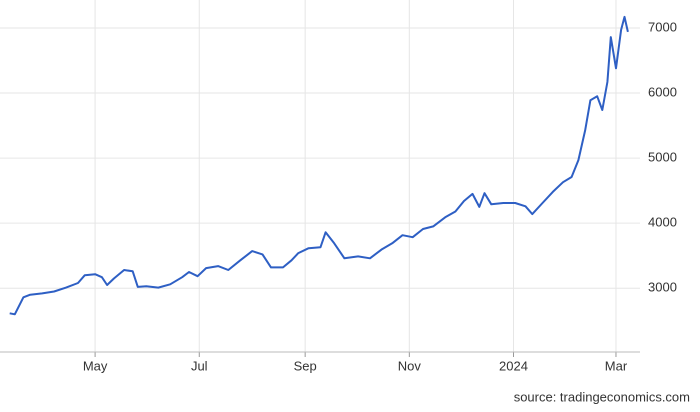 This screenshot has width=700, height=412. I want to click on x-tick-label: Sep, so click(305, 365).